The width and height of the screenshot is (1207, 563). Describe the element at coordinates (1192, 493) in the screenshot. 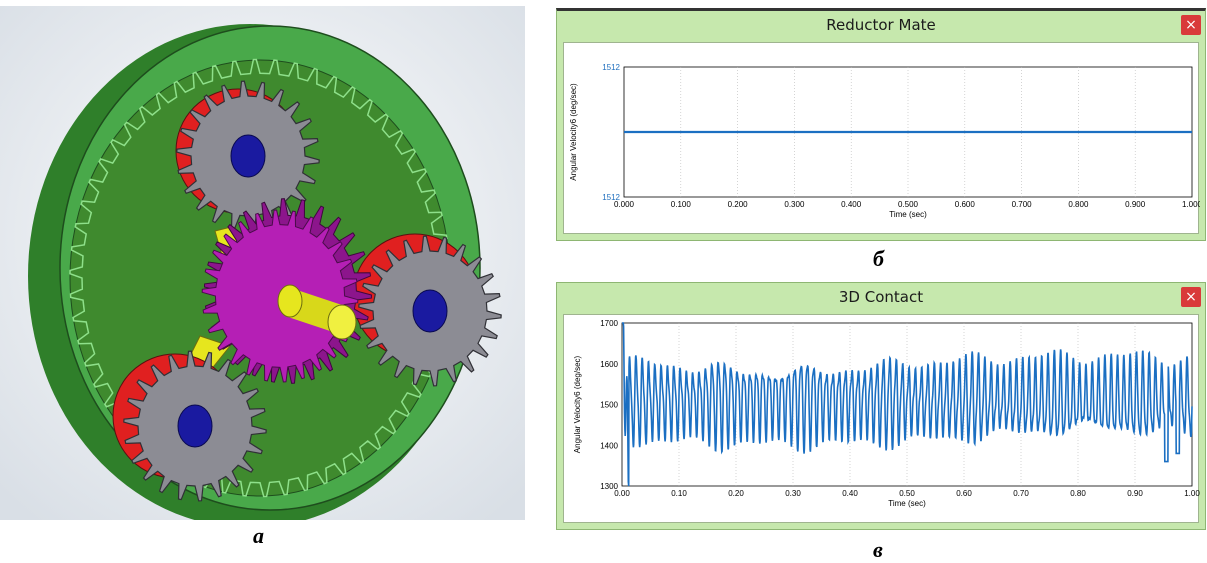

I see `x-tick-label: 1.00` at that location.